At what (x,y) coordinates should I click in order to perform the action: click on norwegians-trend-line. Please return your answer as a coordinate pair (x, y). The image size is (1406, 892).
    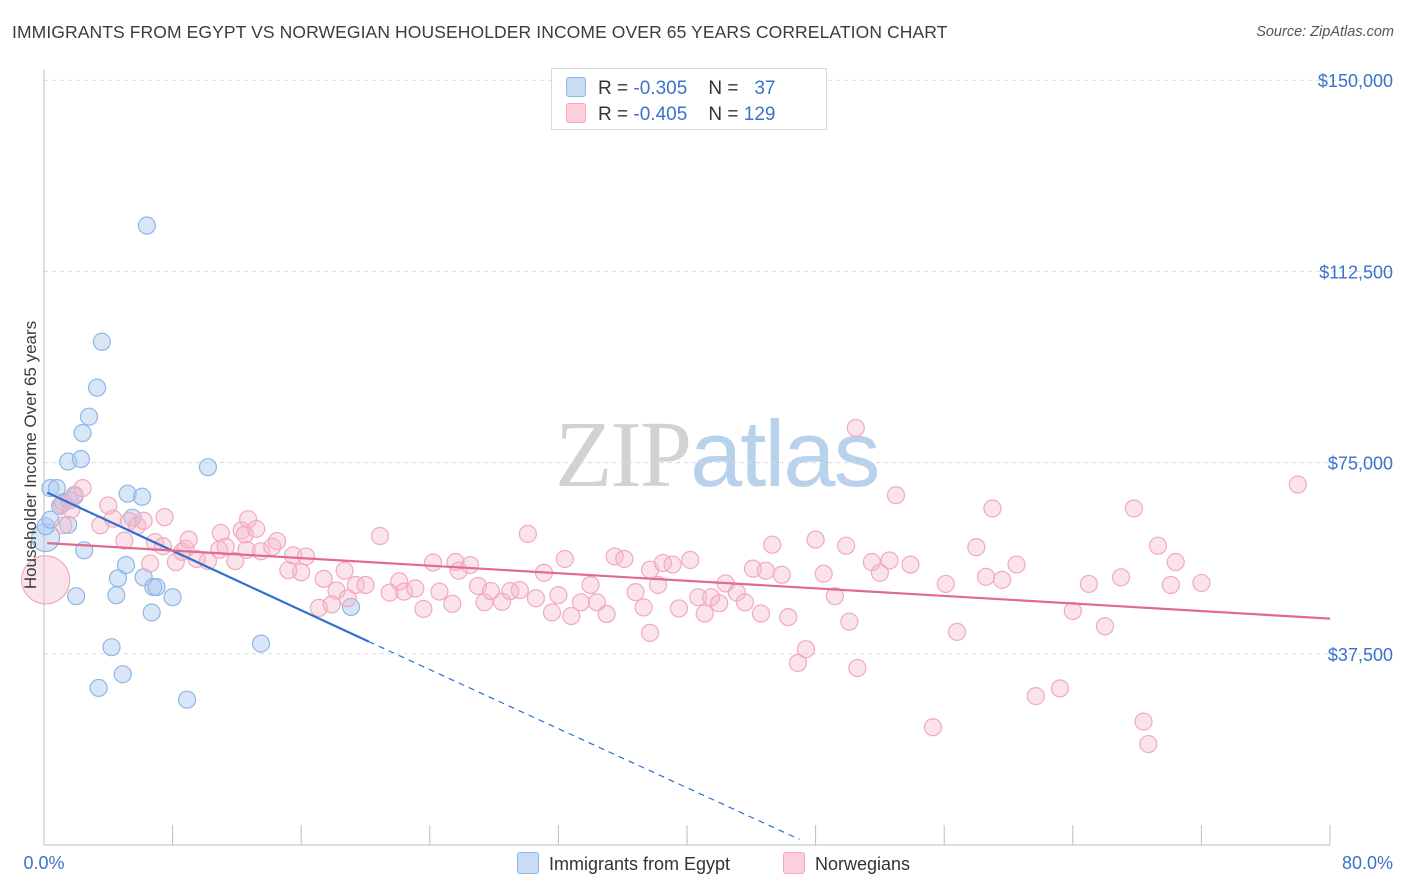
    Looking at the image, I should click on (689, 581).